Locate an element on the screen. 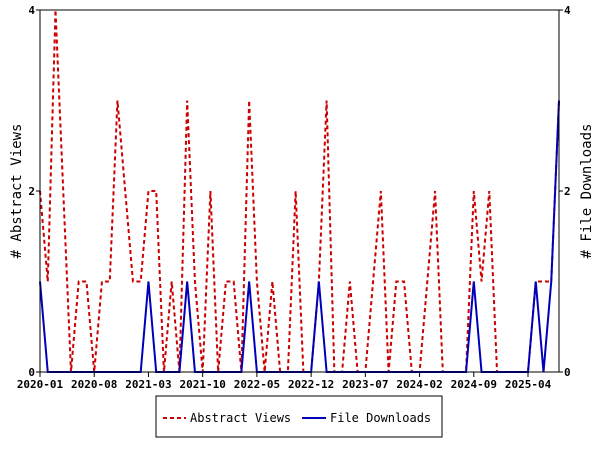  right-y-tick-label: 0 is located at coordinates (567, 372).